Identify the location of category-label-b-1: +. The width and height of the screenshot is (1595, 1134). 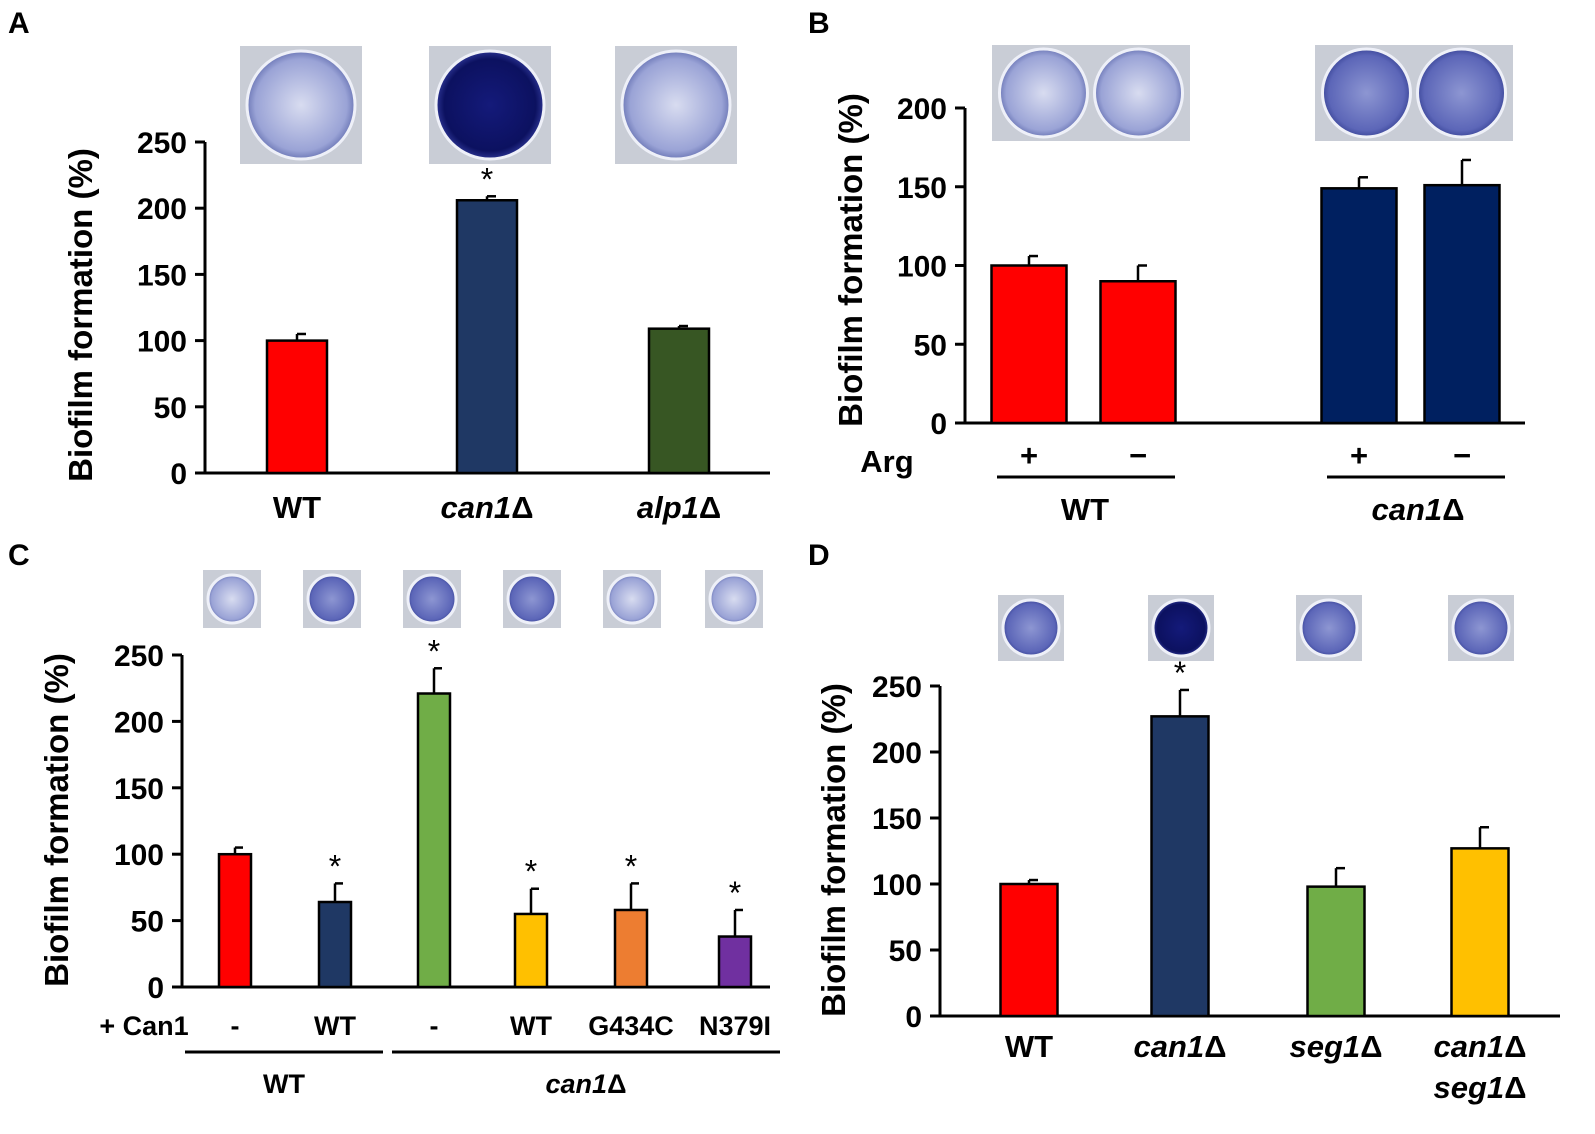
(1029, 455).